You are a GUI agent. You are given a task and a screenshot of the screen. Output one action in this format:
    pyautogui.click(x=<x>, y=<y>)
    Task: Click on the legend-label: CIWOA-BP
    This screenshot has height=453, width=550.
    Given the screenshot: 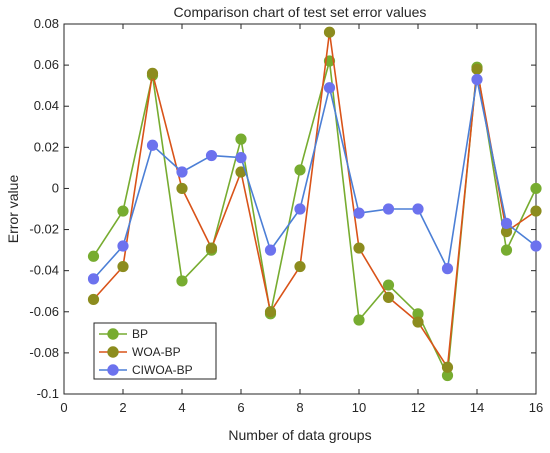 What is the action you would take?
    pyautogui.click(x=162, y=370)
    